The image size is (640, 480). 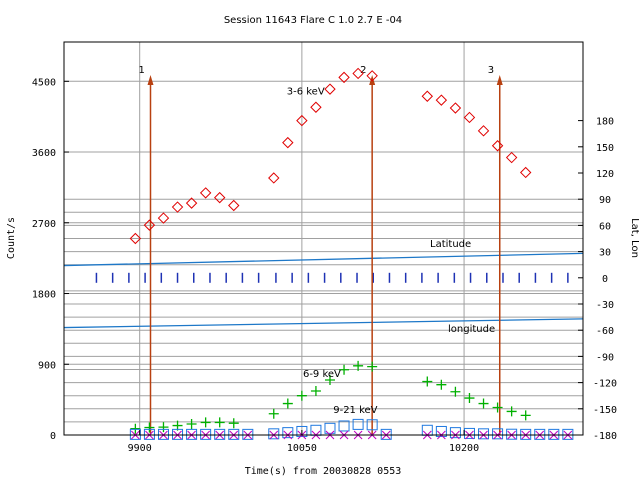 What do you see at coordinates (605, 357) in the screenshot?
I see `y2-tick-label: -90` at bounding box center [605, 357].